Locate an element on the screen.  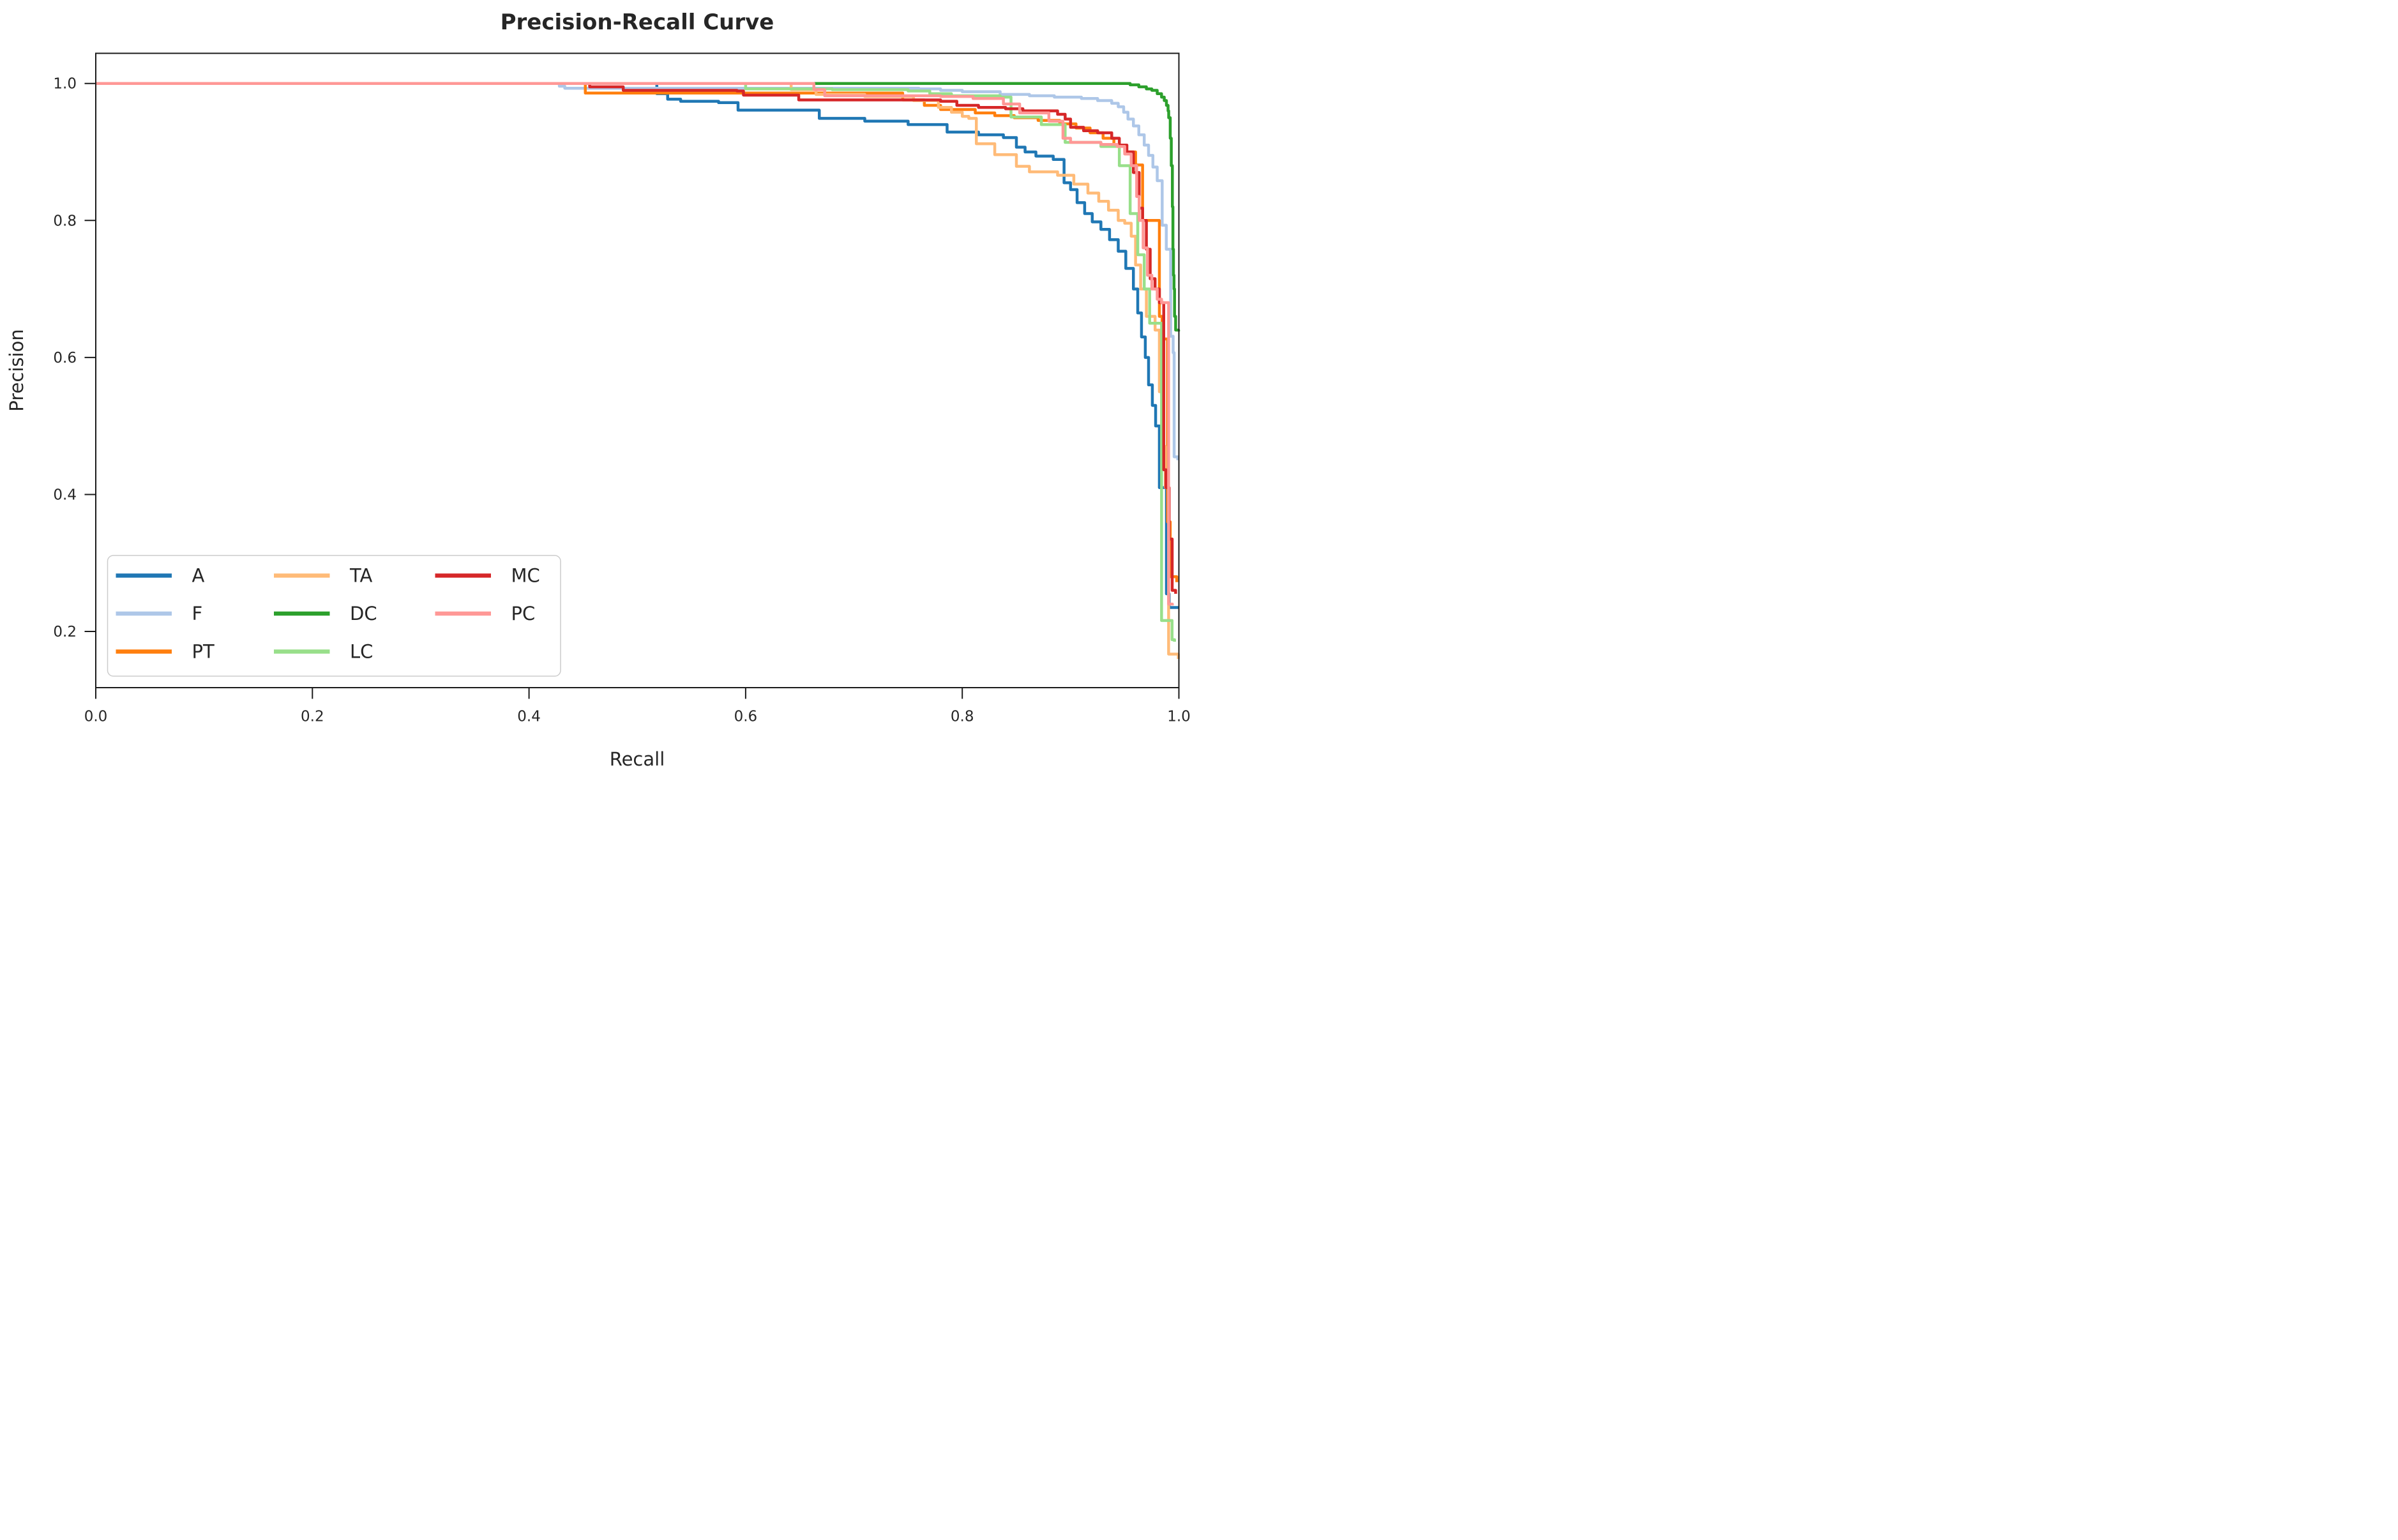
series-line-dc is located at coordinates (638, 207).